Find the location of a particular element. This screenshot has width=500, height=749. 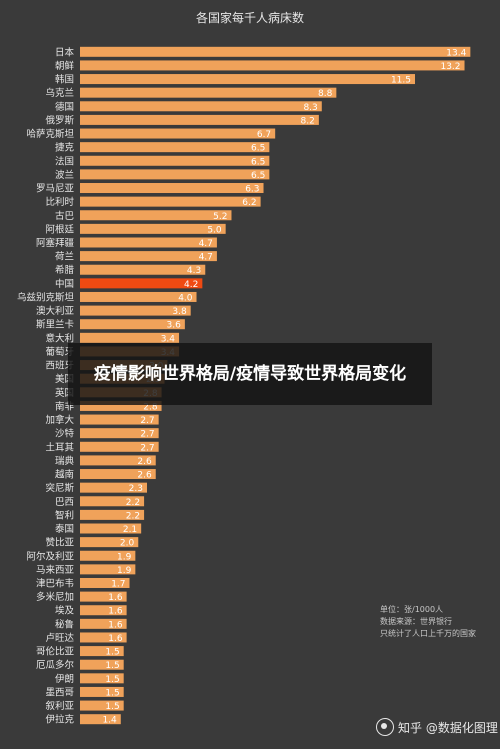

category-label: 叙利亚 is located at coordinates (59, 706).